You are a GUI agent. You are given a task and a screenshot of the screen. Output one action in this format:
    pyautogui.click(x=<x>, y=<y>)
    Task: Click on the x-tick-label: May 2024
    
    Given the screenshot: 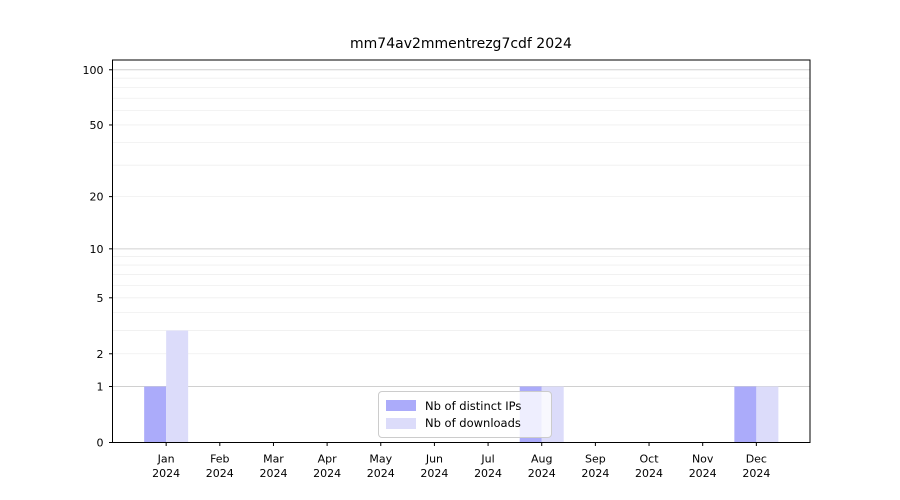 What is the action you would take?
    pyautogui.click(x=381, y=467)
    